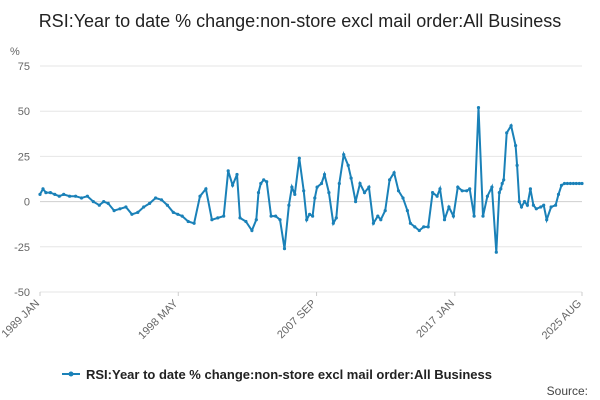 This screenshot has width=600, height=400. I want to click on legend-swatch-dot, so click(71, 374).